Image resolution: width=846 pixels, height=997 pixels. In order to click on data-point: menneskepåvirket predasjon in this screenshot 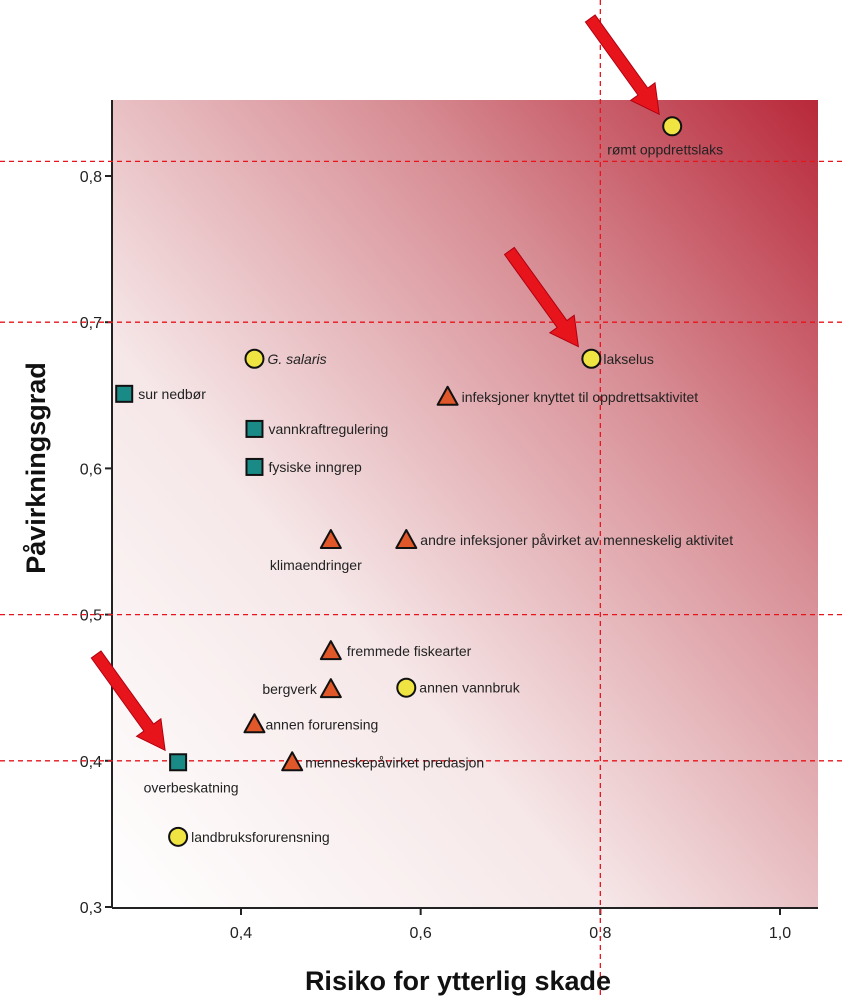, I will do `click(382, 761)`.